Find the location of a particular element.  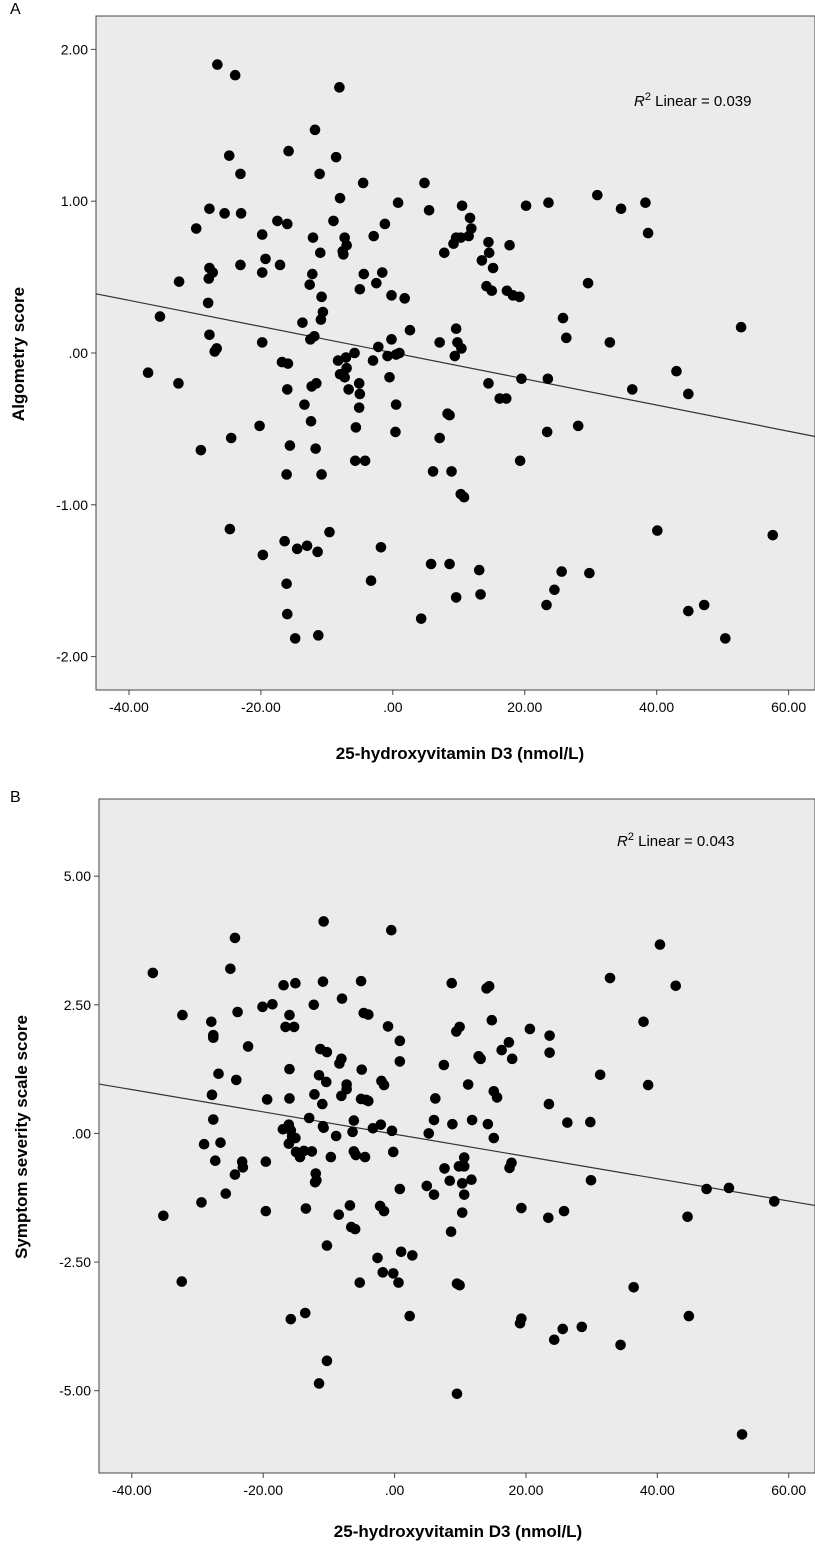

panel-a-r2-label: R2 Linear = 0.039 is located at coordinates (692, 100).